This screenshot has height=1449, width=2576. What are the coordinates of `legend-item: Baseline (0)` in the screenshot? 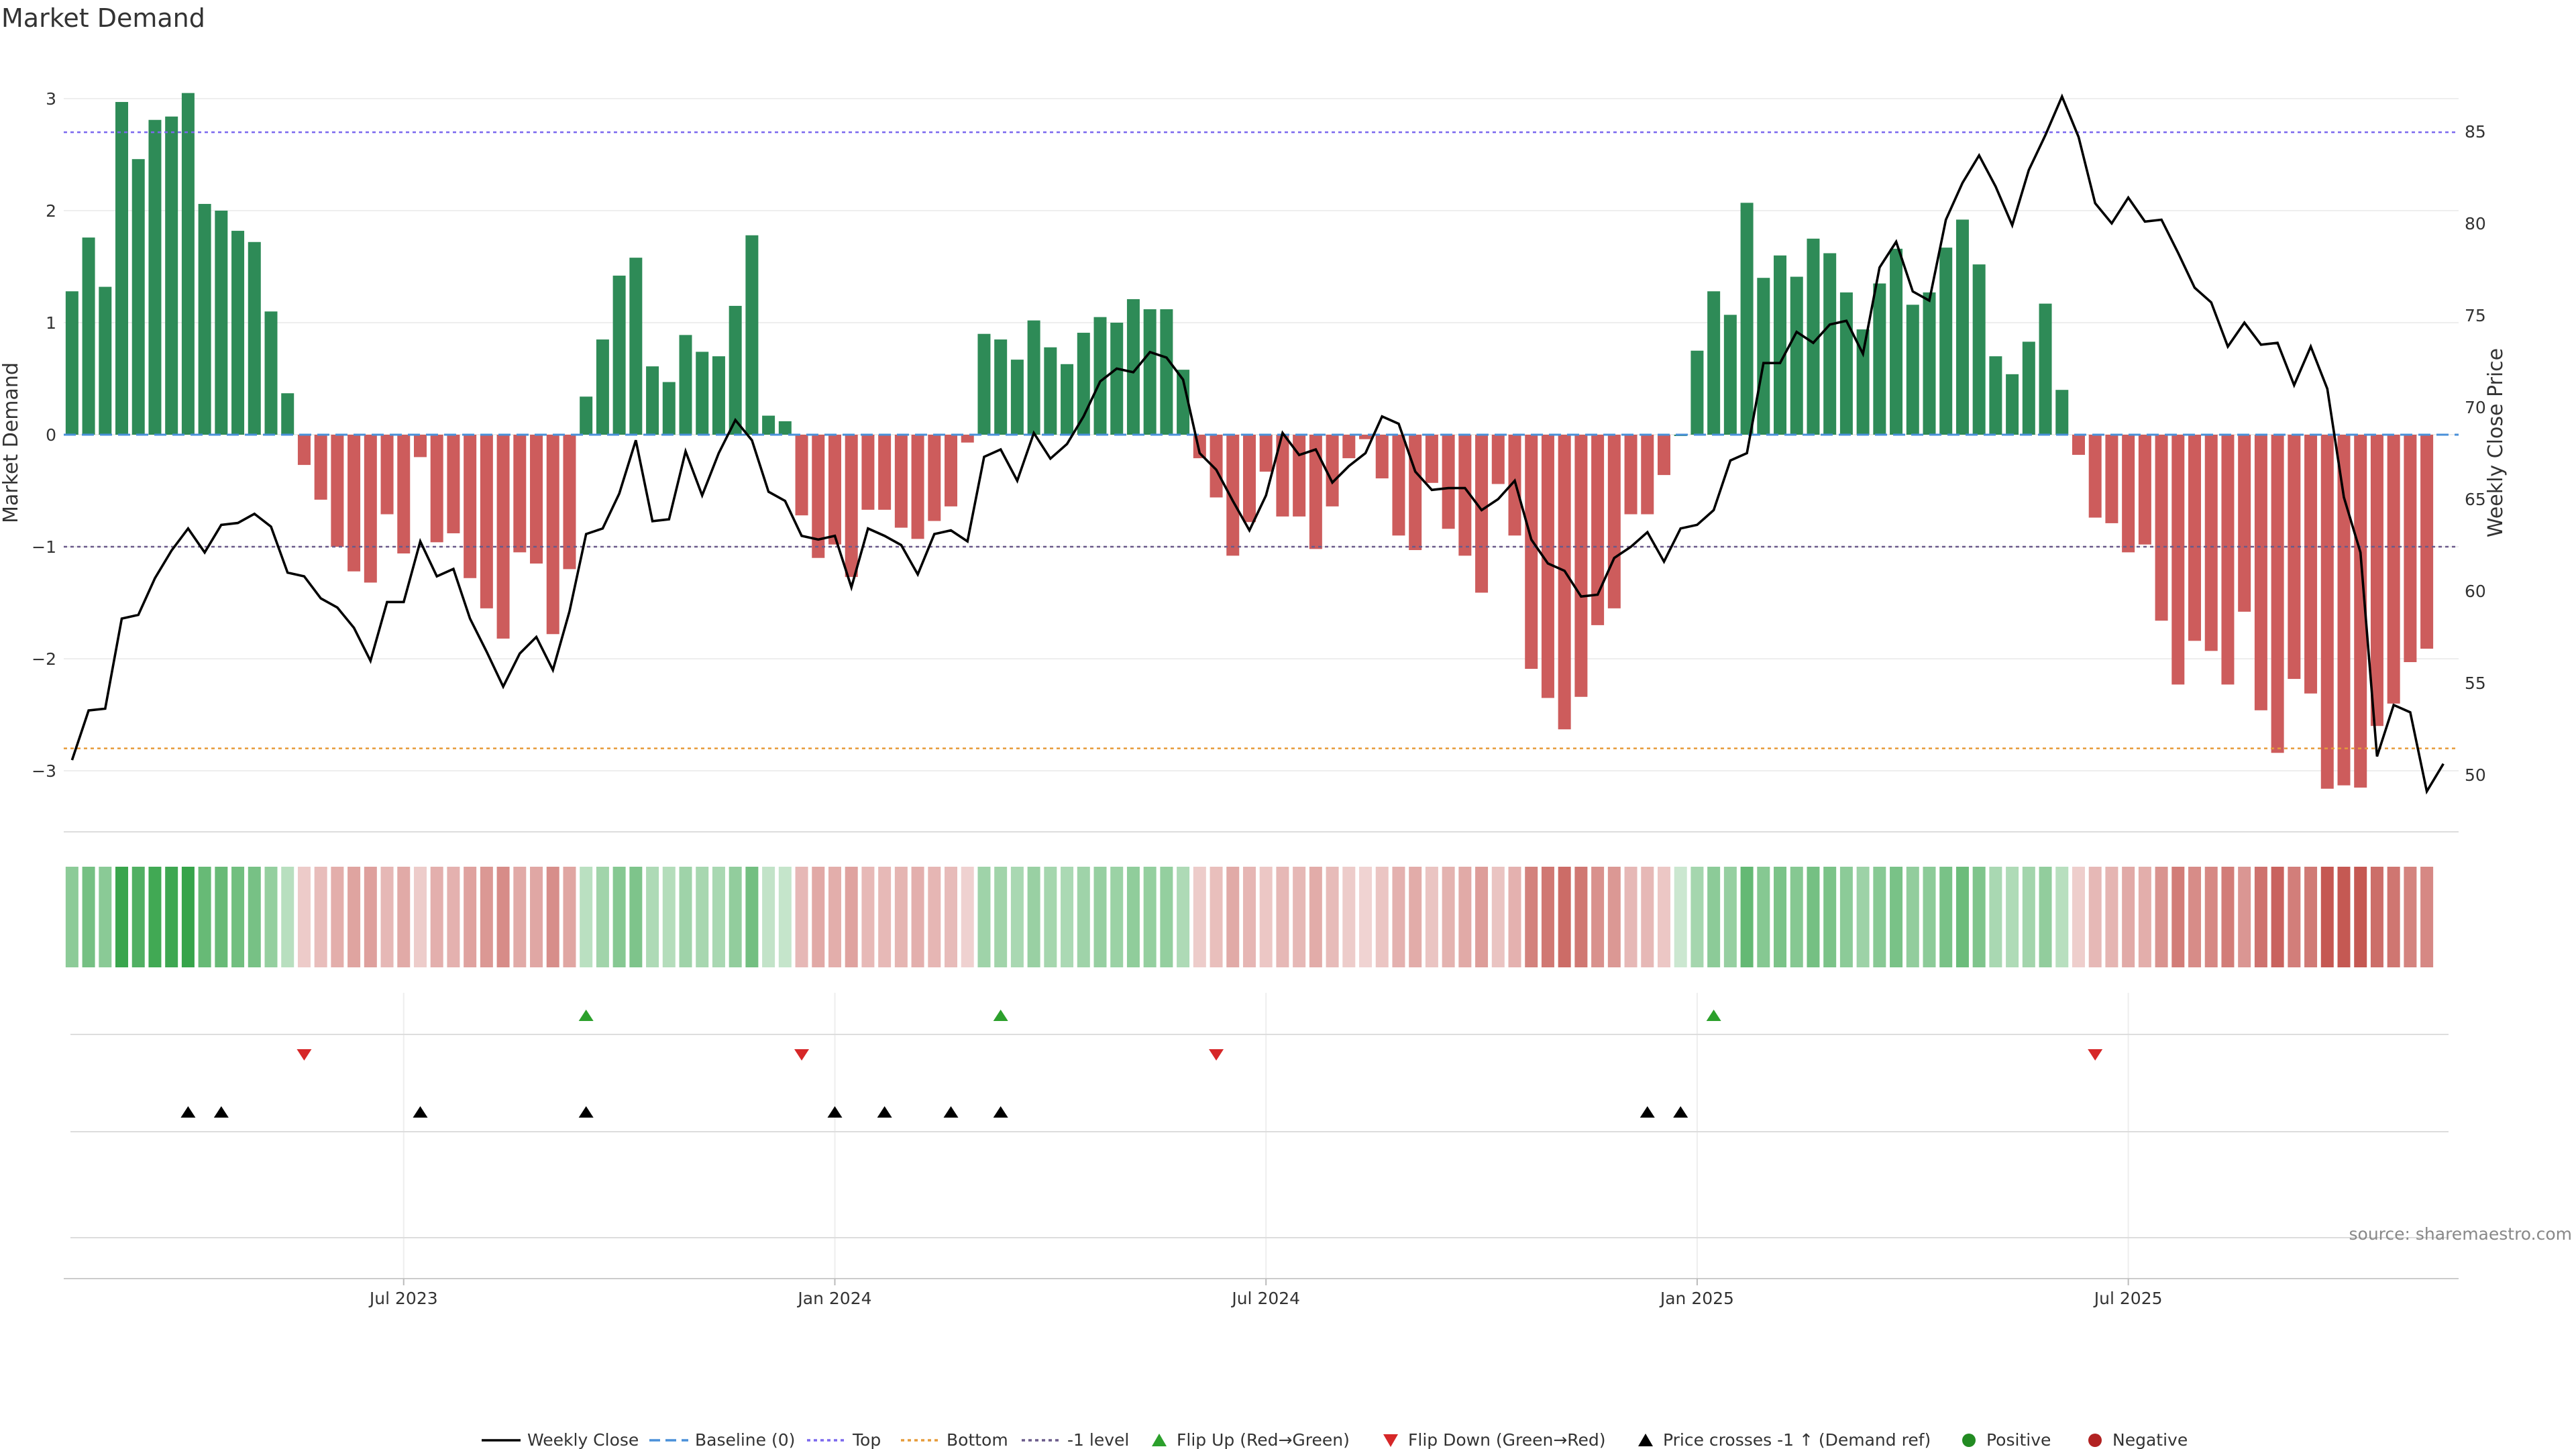 It's located at (722, 1439).